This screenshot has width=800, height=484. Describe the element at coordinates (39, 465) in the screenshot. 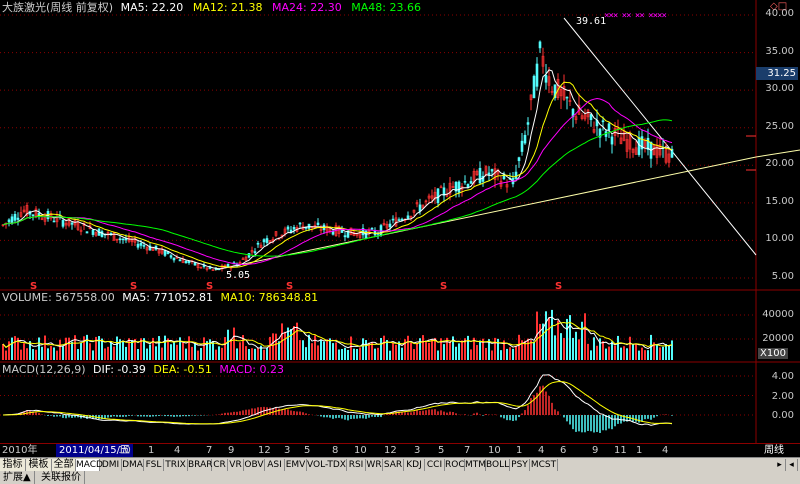

I see `tab-templates: 模板` at that location.